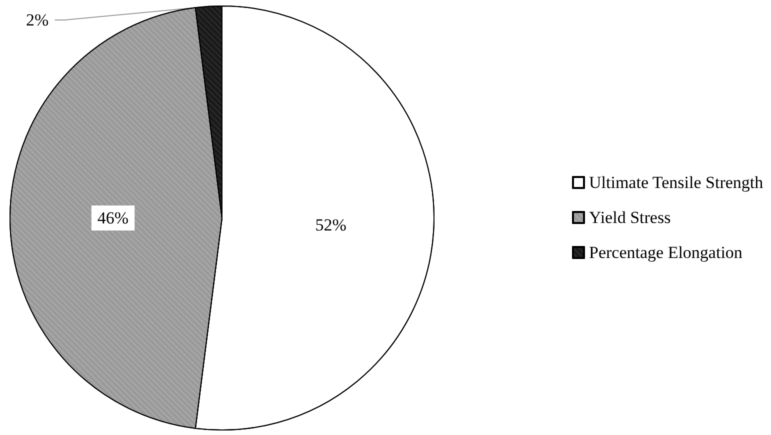 The height and width of the screenshot is (435, 771). Describe the element at coordinates (113, 218) in the screenshot. I see `data-label: 46%` at that location.